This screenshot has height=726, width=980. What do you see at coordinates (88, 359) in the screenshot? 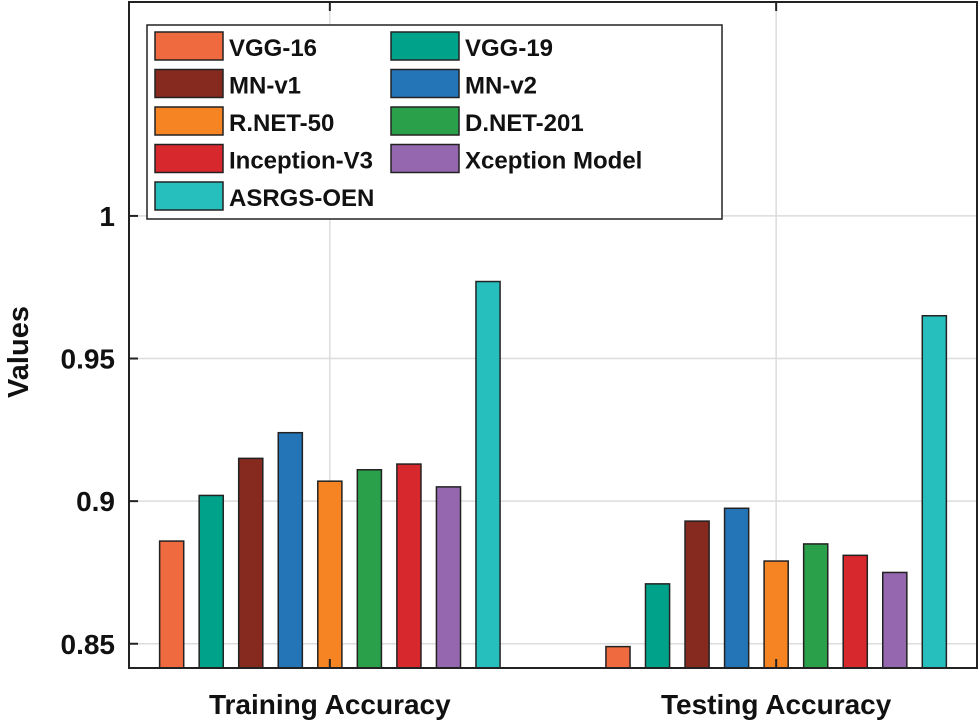
I see `y-tick-label: 0.95` at bounding box center [88, 359].